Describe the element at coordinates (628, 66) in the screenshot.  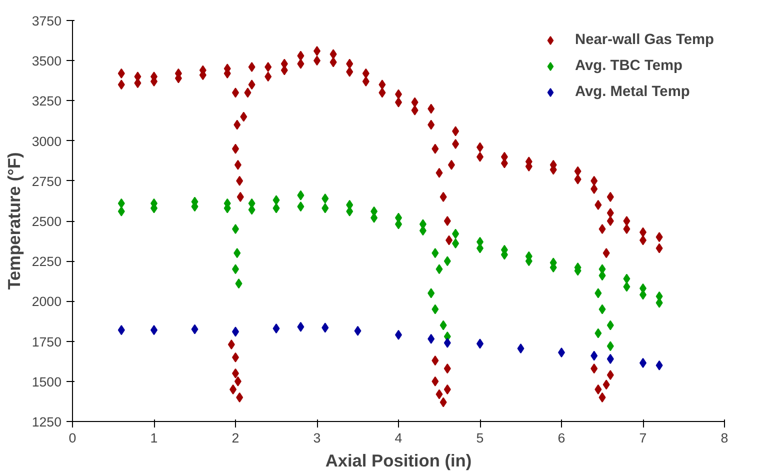
I see `legend-label: Avg. TBC Temp` at that location.